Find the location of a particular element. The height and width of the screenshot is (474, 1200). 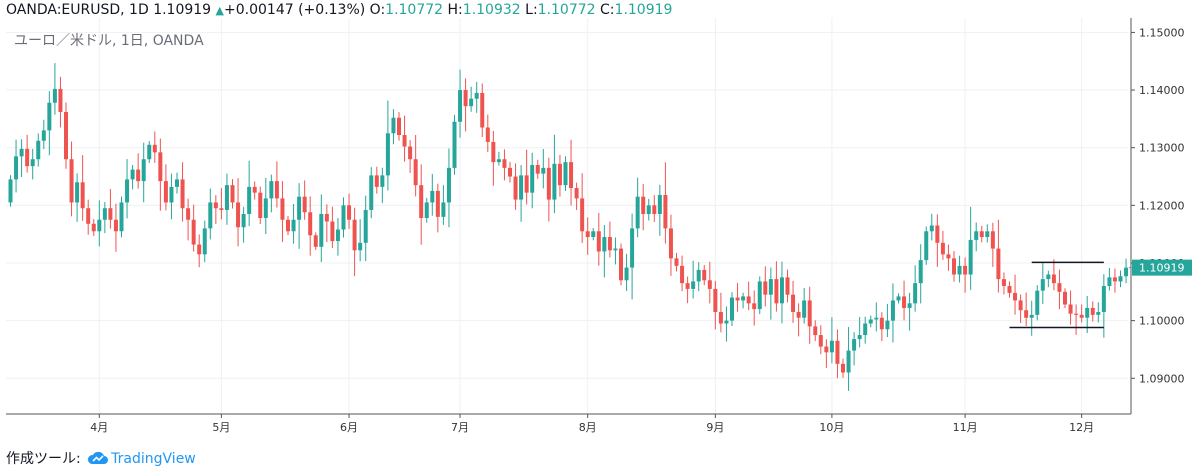

low-label: L: is located at coordinates (531, 10).